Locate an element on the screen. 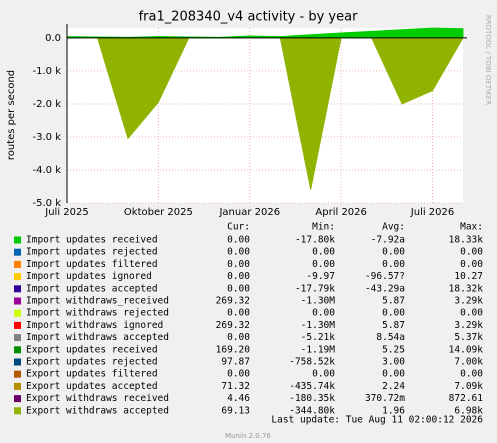 The image size is (497, 443). legend-label: Import updates ignored is located at coordinates (89, 276).